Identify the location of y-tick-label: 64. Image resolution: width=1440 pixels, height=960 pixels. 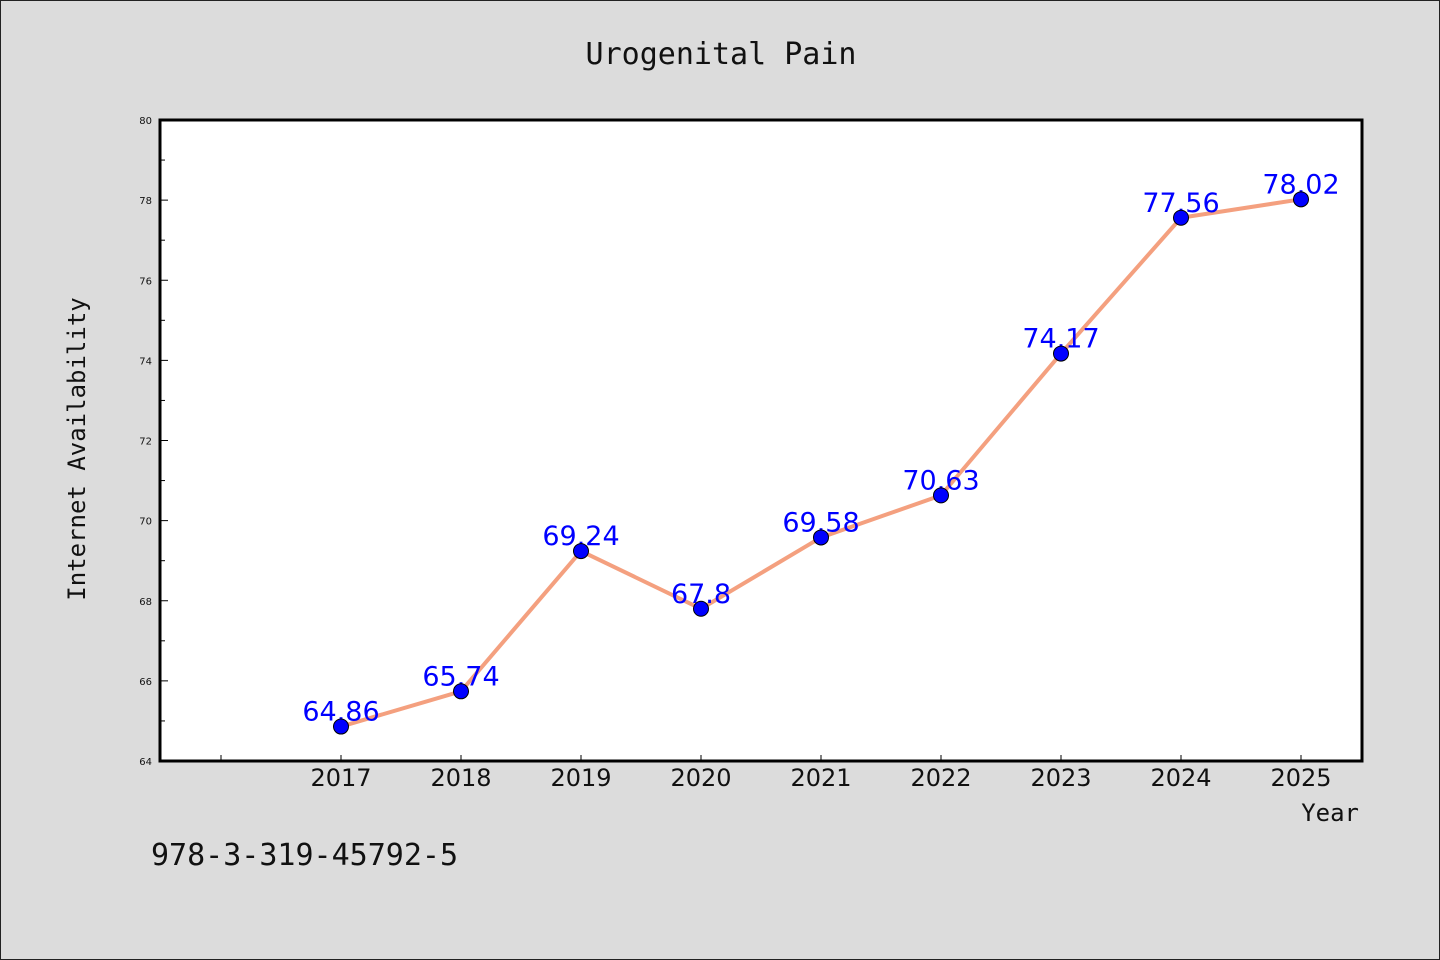
(145, 762).